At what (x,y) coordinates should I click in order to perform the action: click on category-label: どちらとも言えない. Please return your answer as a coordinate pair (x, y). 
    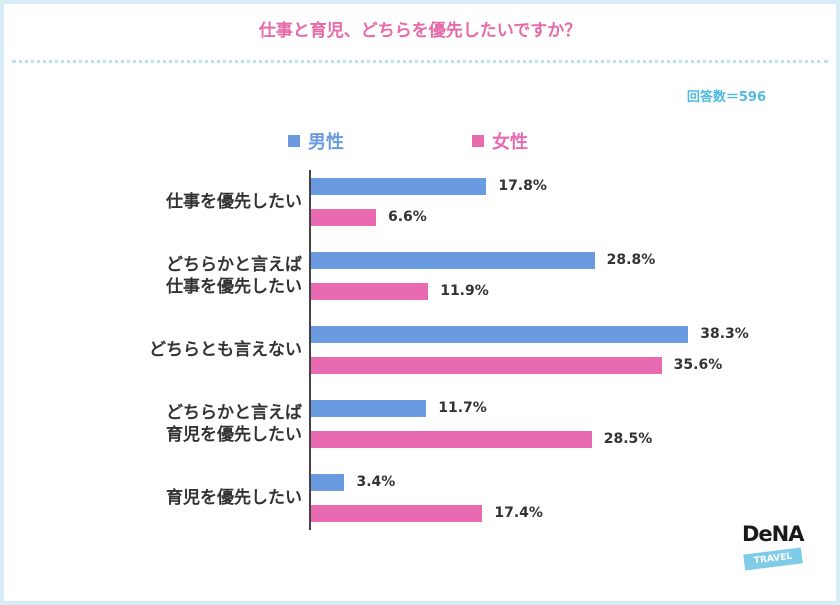
    Looking at the image, I should click on (191, 350).